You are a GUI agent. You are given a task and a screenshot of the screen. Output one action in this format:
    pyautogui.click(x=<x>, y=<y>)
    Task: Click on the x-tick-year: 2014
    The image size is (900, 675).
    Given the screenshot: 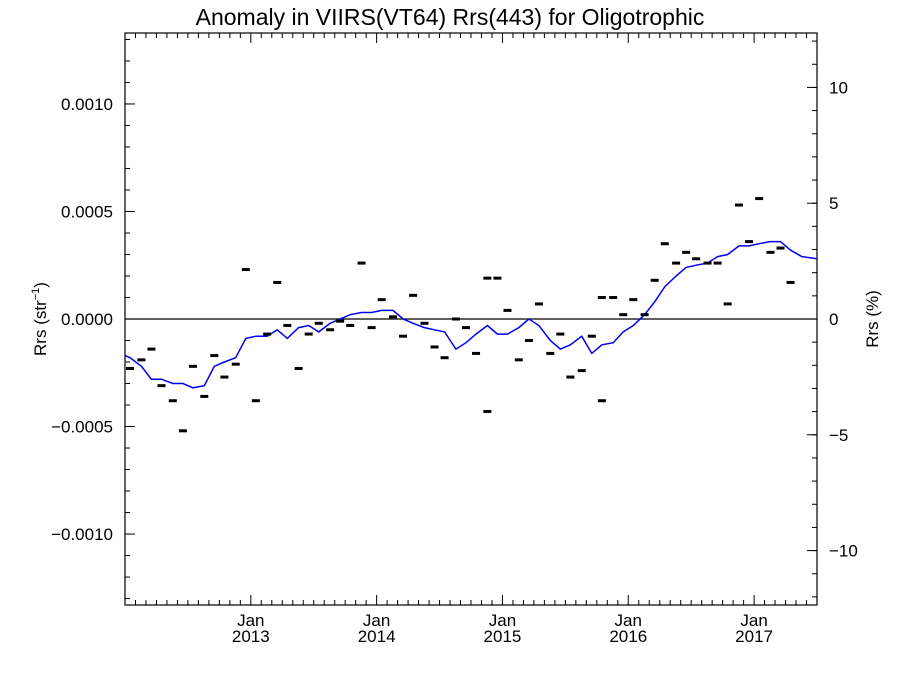 What is the action you would take?
    pyautogui.click(x=377, y=636)
    